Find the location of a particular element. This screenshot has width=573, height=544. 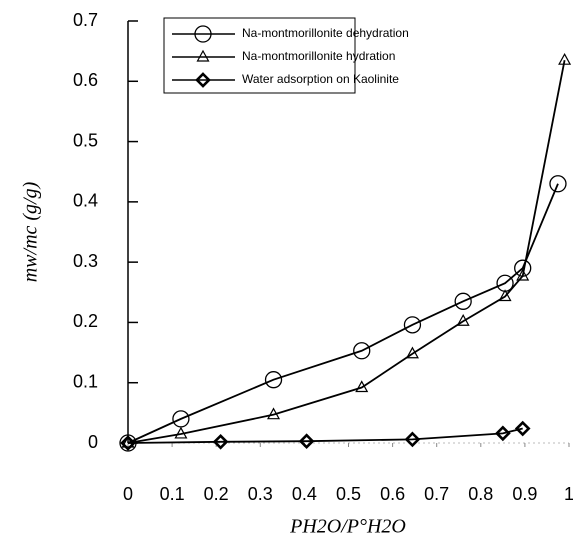

x-tick-label: 0.9 is located at coordinates (524, 494).